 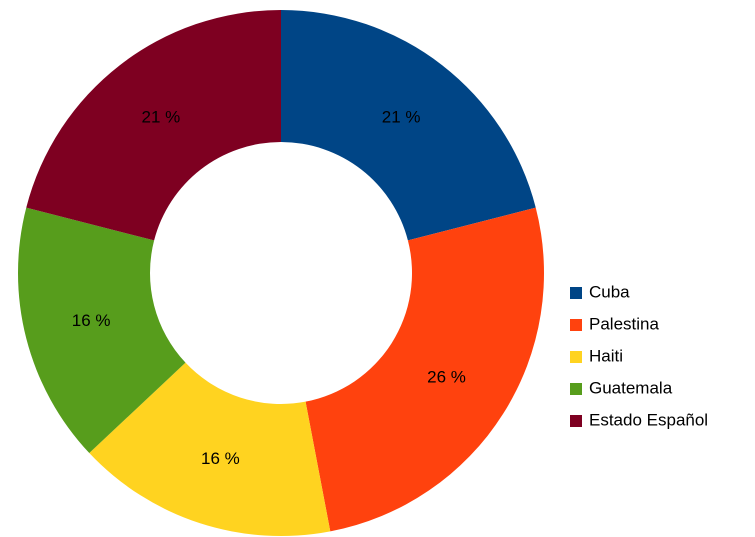 What do you see at coordinates (648, 419) in the screenshot?
I see `legend-label: Estado Español` at bounding box center [648, 419].